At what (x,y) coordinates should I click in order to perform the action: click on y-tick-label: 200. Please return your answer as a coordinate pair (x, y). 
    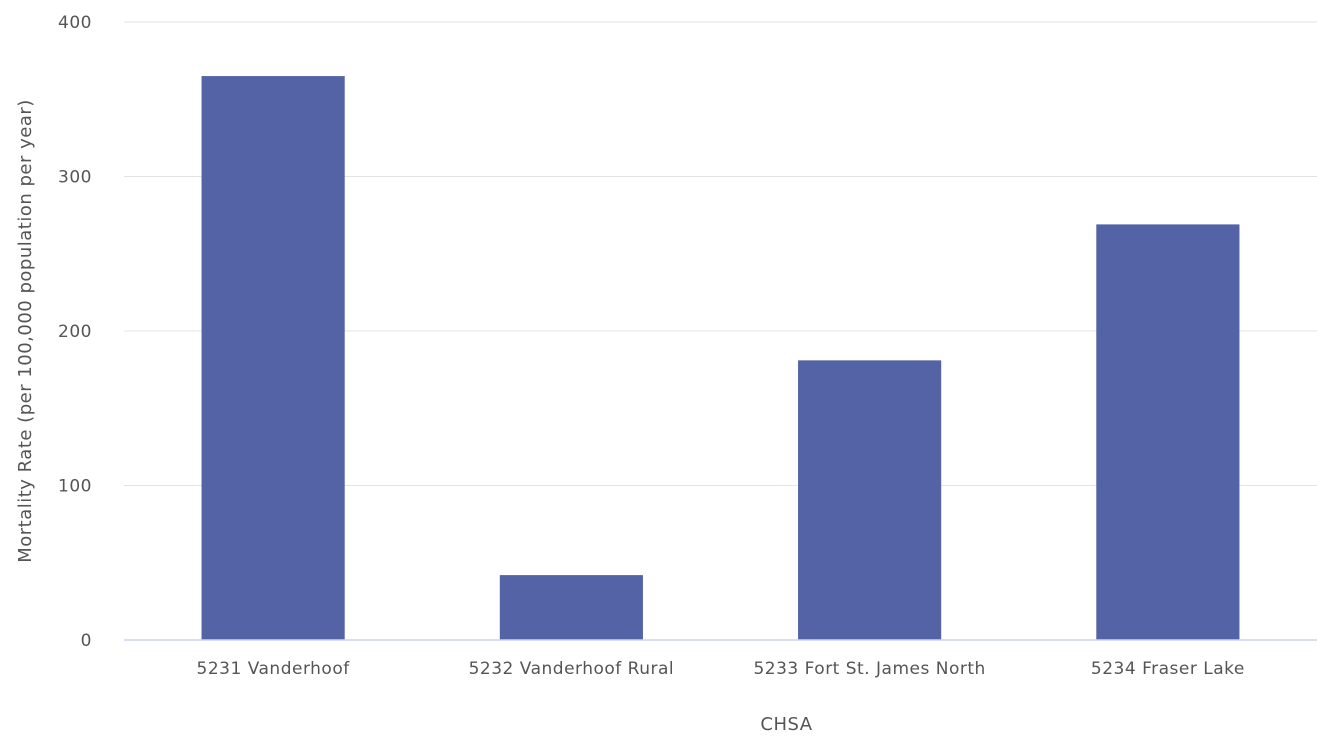
    Looking at the image, I should click on (75, 332).